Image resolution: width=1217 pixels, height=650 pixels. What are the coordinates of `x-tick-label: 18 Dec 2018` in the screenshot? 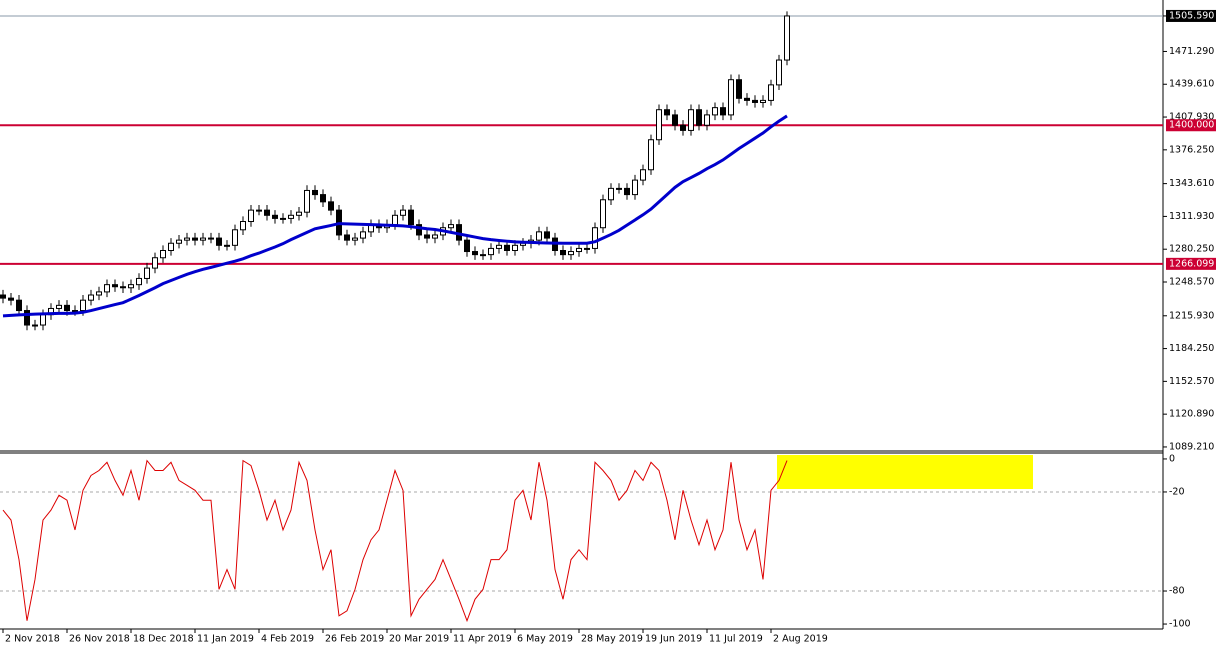 It's located at (163, 639).